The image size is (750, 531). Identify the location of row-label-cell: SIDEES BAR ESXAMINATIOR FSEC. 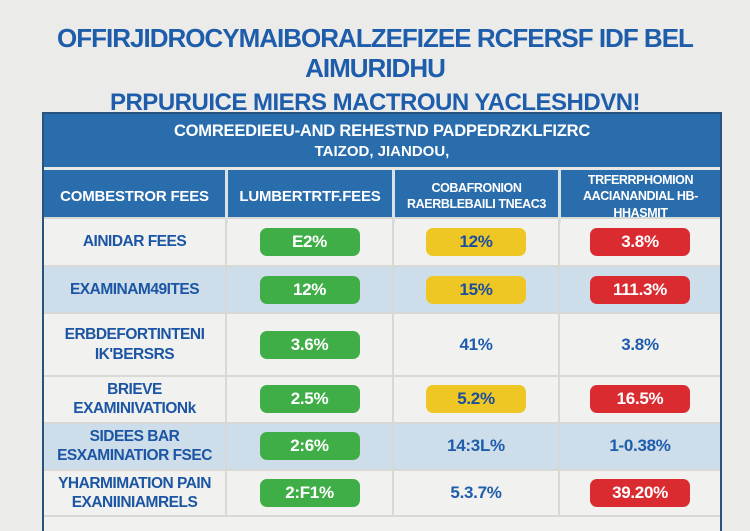
(134, 446).